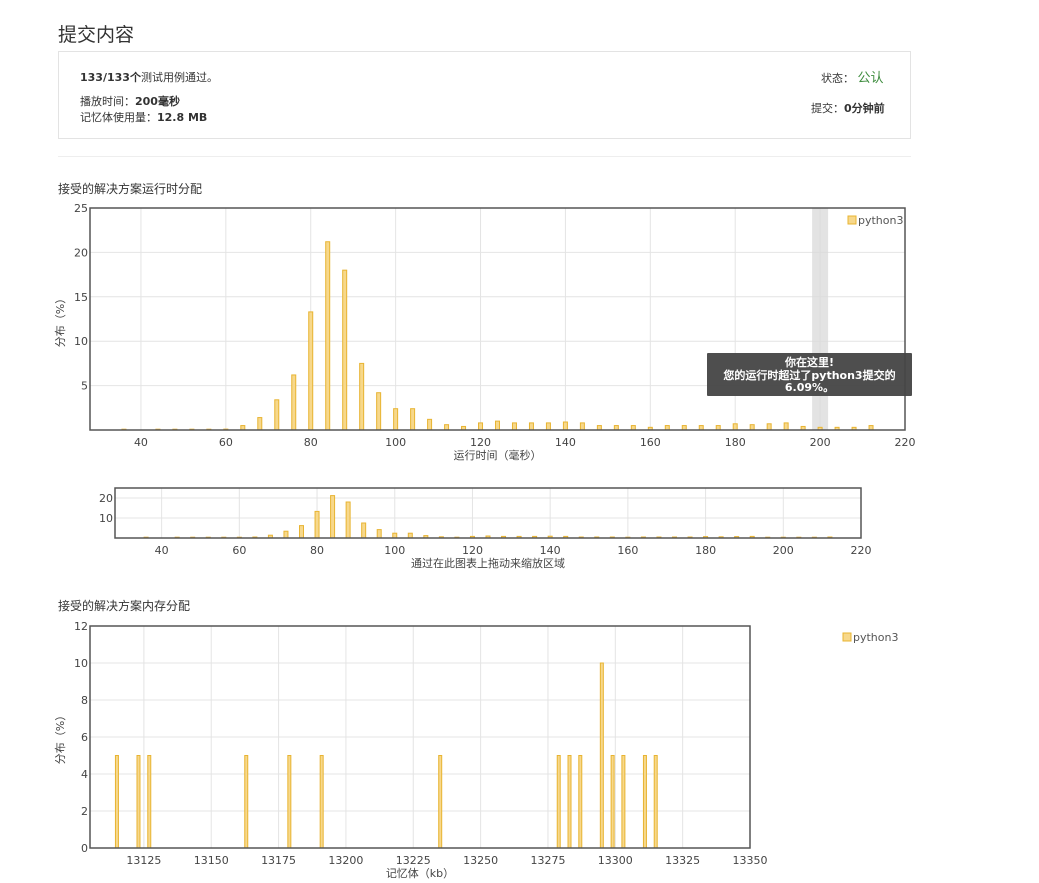  What do you see at coordinates (311, 442) in the screenshot?
I see `runtime-x-tick-label: 80` at bounding box center [311, 442].